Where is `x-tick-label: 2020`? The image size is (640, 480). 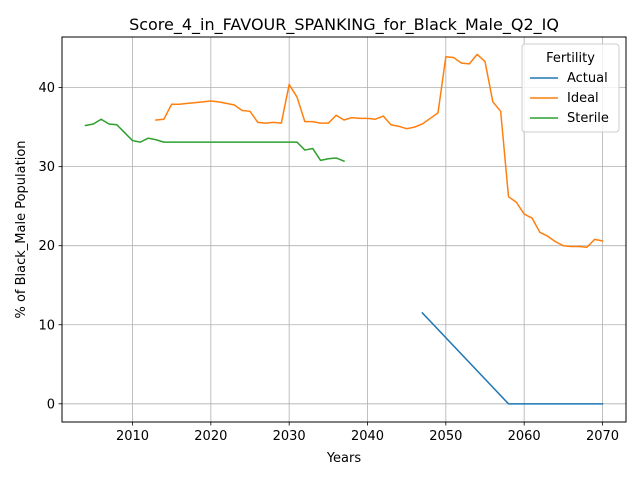
x-tick-label: 2020 is located at coordinates (210, 436).